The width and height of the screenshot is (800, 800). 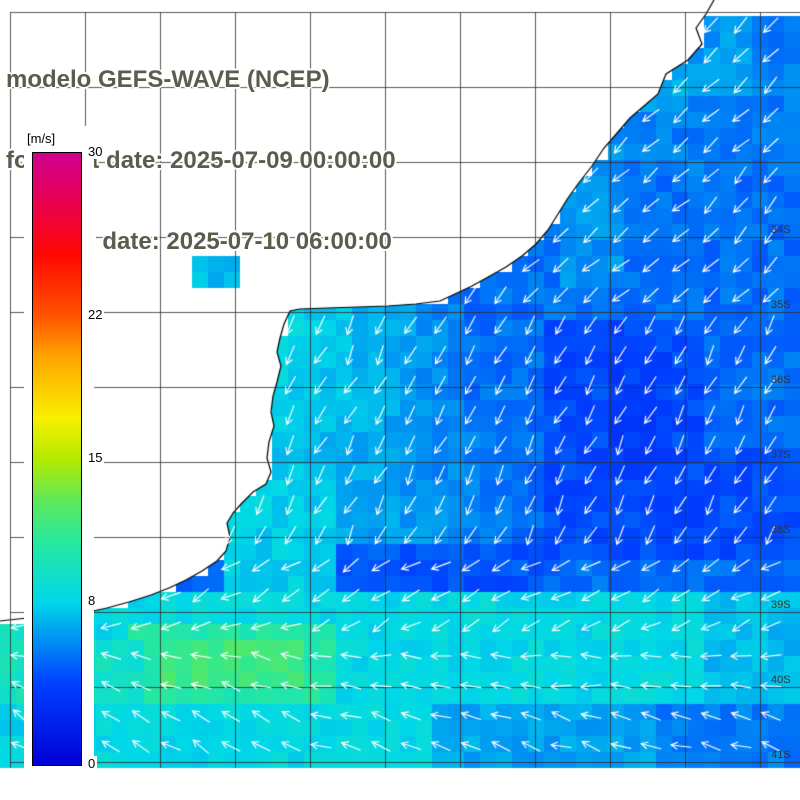 I want to click on lat-label-36S: 36S, so click(x=781, y=380).